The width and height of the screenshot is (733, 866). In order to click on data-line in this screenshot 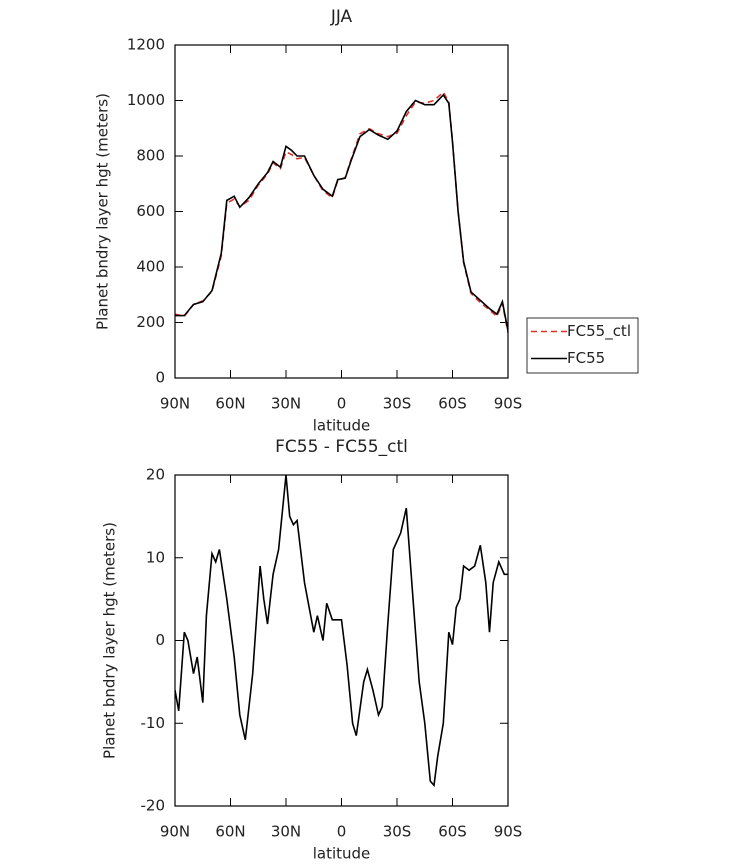, I will do `click(341, 212)`.